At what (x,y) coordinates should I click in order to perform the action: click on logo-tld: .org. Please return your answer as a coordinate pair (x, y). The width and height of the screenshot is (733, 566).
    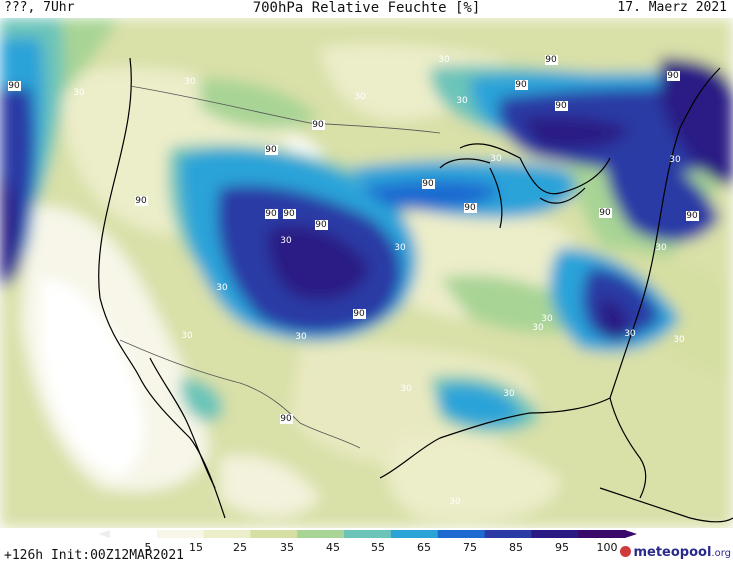
    Looking at the image, I should click on (721, 553).